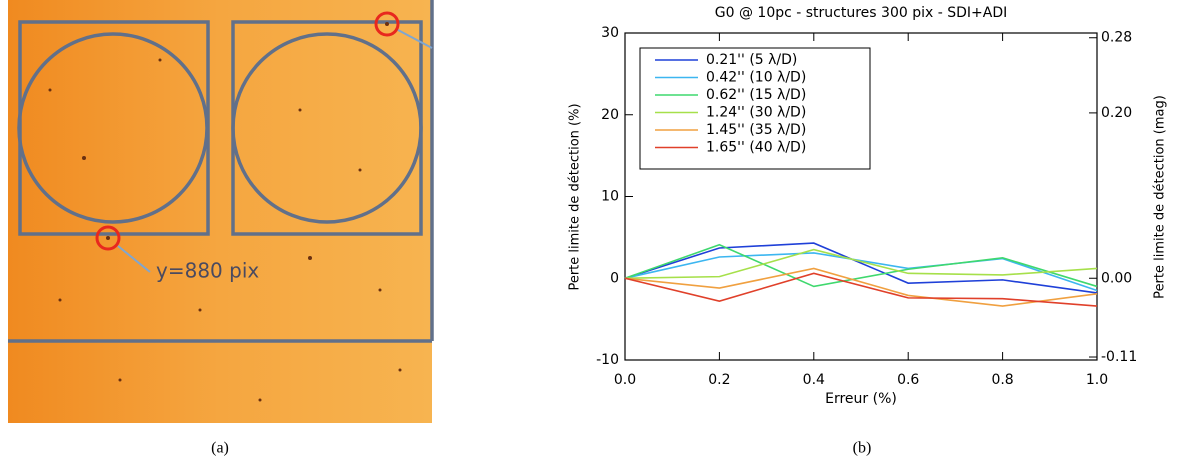 The height and width of the screenshot is (466, 1179). I want to click on annotation: y=880 pix, so click(207, 271).